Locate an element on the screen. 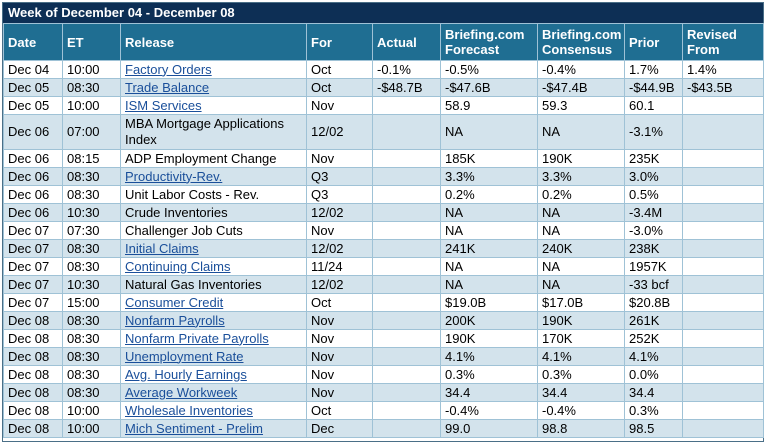  cell-consensus: 34.4 is located at coordinates (581, 392).